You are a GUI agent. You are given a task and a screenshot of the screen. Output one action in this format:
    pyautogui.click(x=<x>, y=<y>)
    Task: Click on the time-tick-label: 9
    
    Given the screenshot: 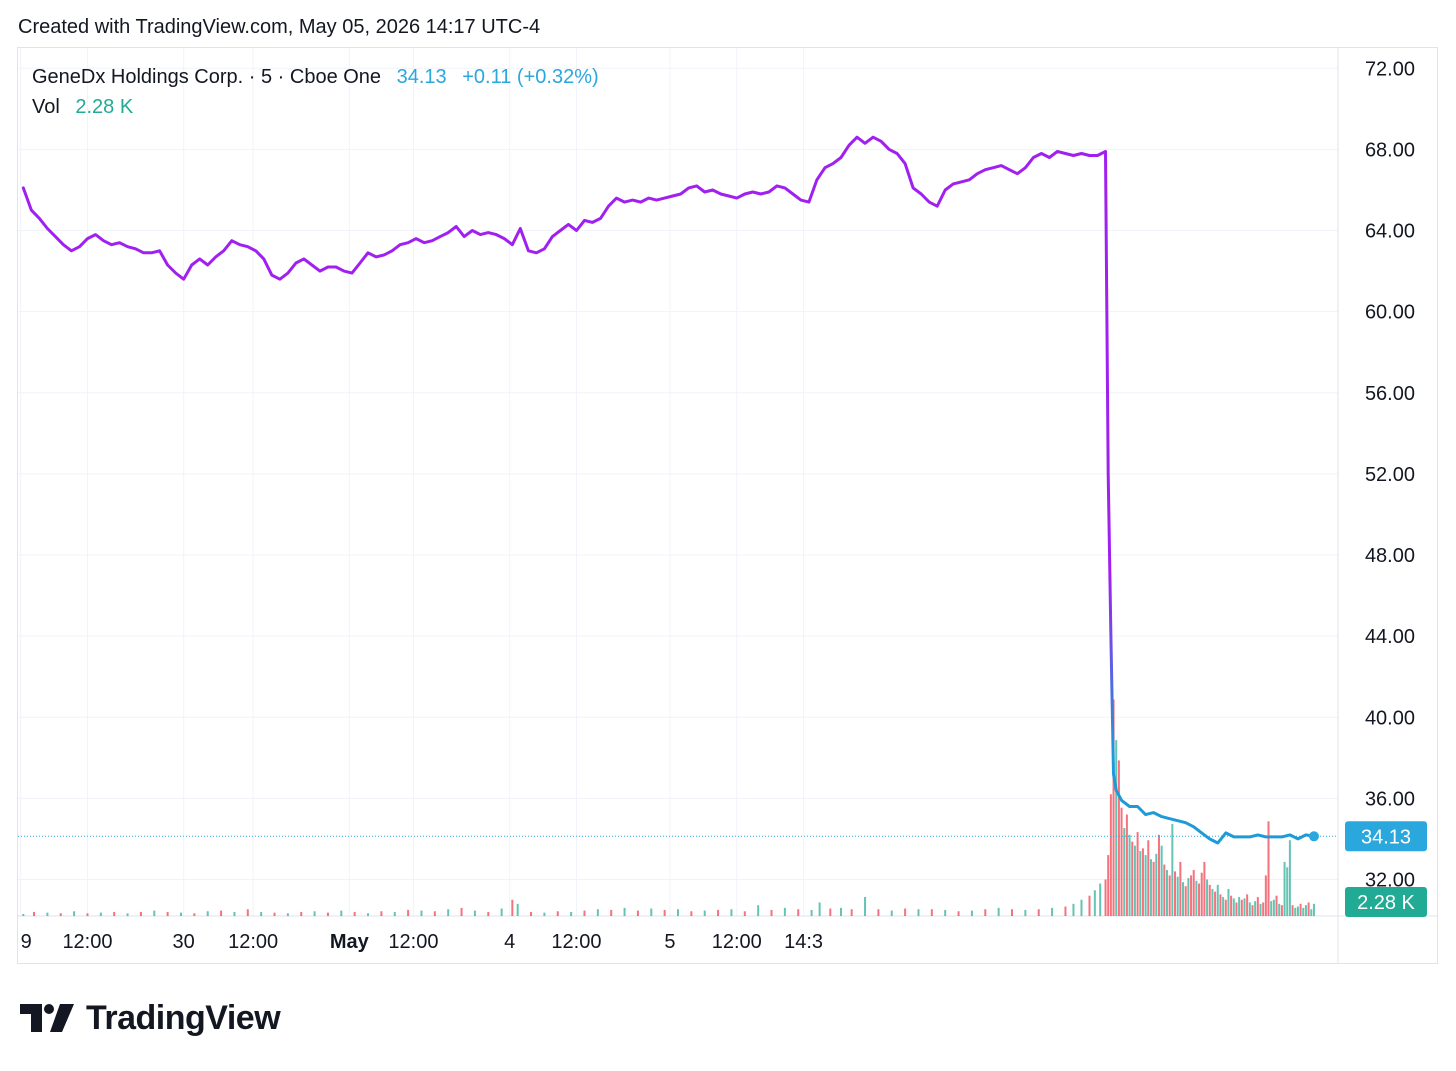 What is the action you would take?
    pyautogui.click(x=26, y=942)
    